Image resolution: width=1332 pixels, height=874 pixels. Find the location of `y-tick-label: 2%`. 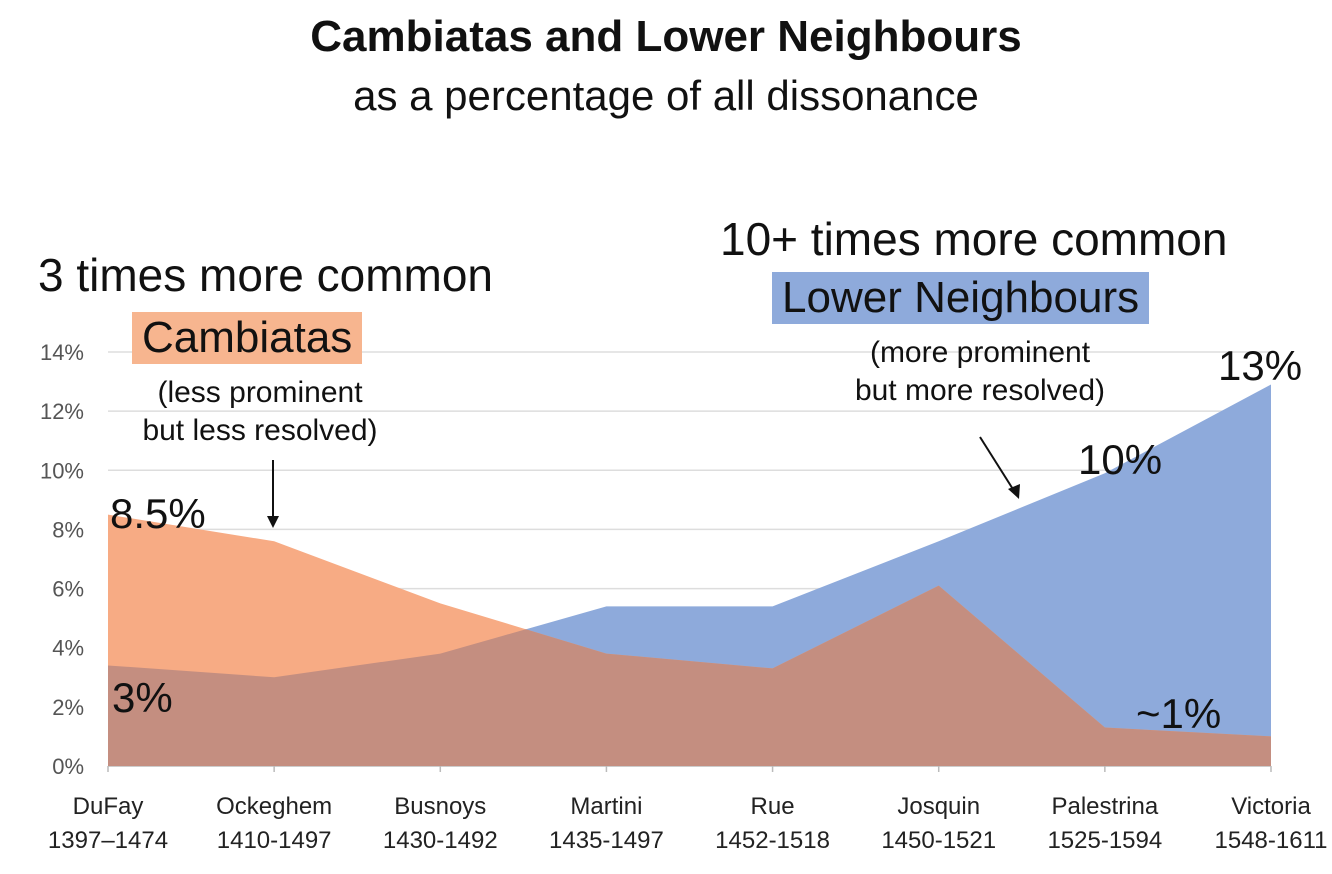

y-tick-label: 2% is located at coordinates (68, 707).